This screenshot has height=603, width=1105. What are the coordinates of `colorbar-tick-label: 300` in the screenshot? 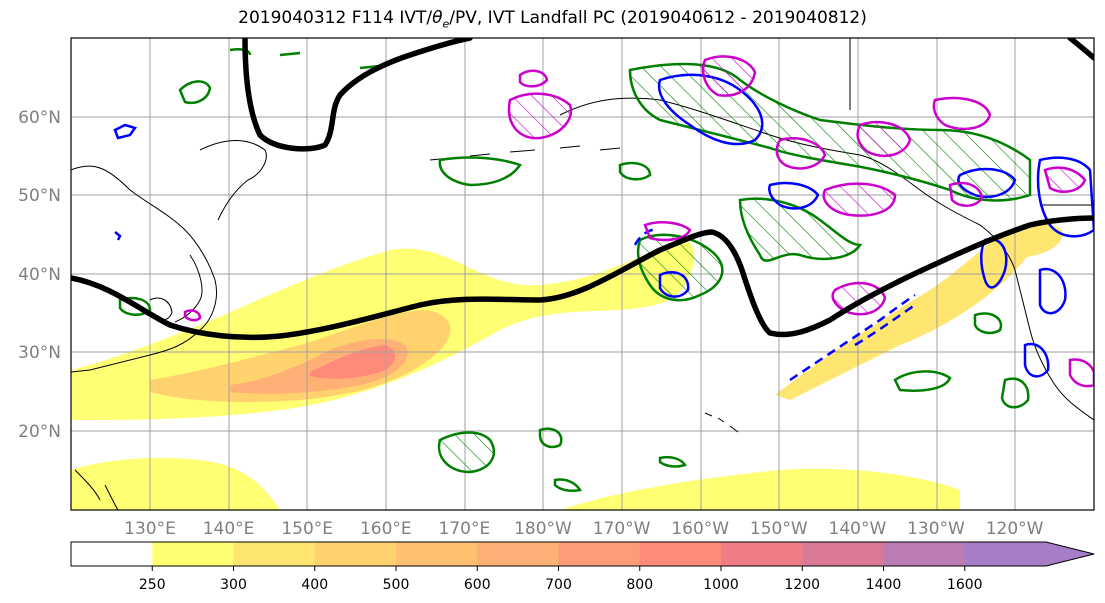 It's located at (233, 585).